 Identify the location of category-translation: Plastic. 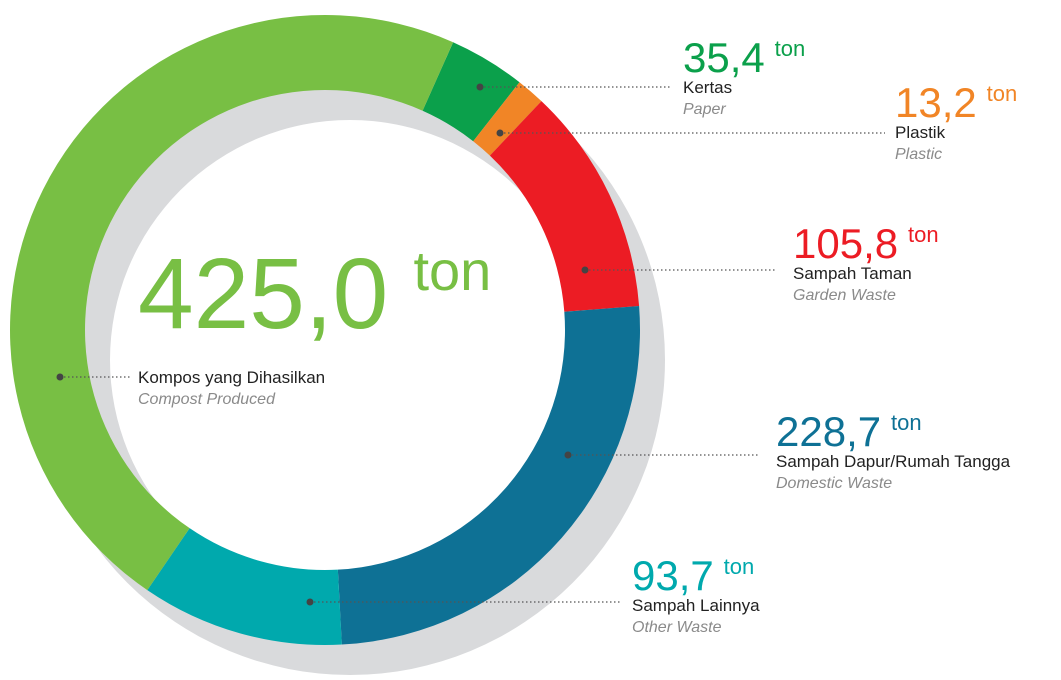
(918, 154).